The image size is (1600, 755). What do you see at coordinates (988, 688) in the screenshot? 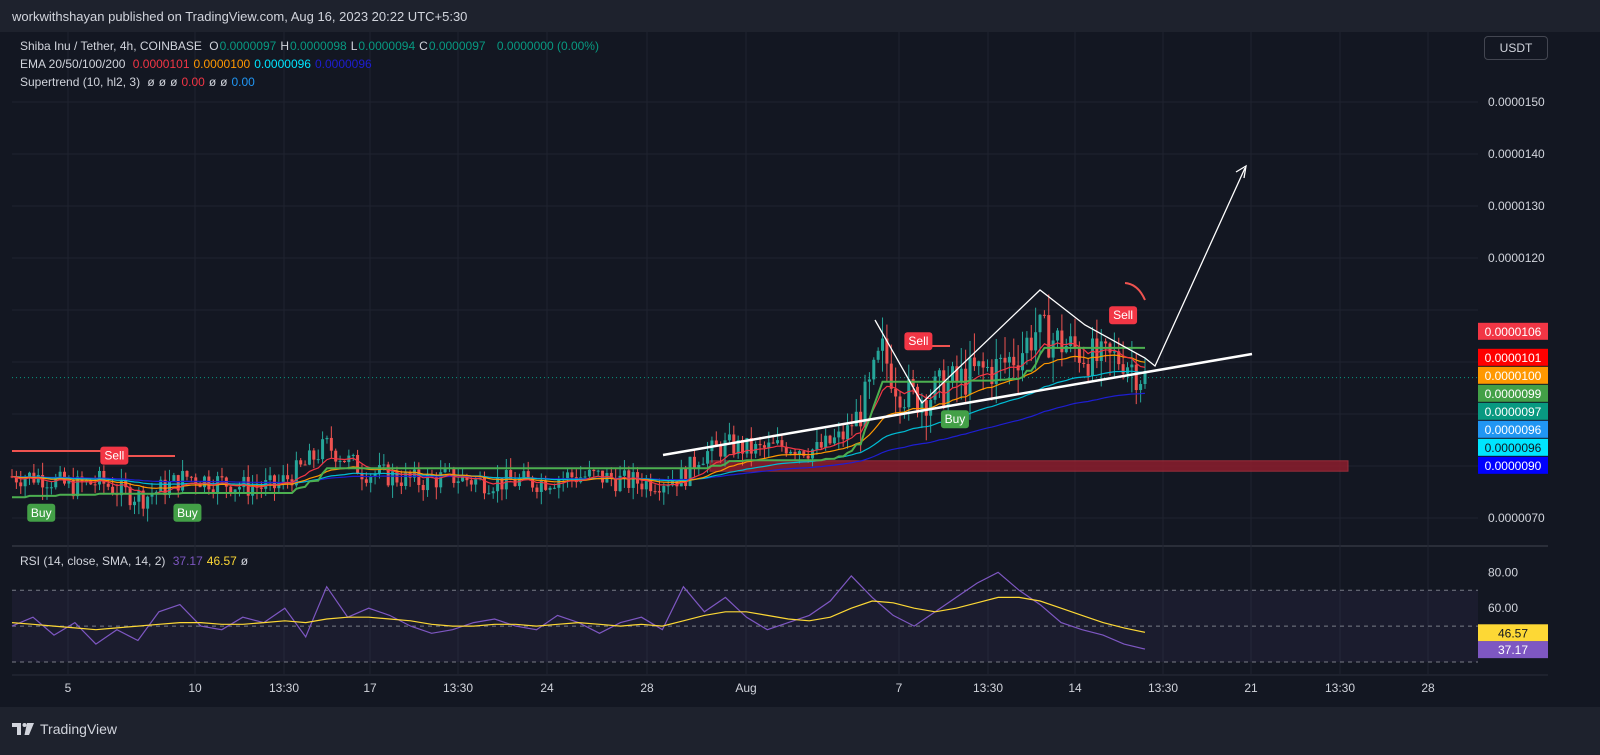
I see `x-tick-label: 13:30` at bounding box center [988, 688].